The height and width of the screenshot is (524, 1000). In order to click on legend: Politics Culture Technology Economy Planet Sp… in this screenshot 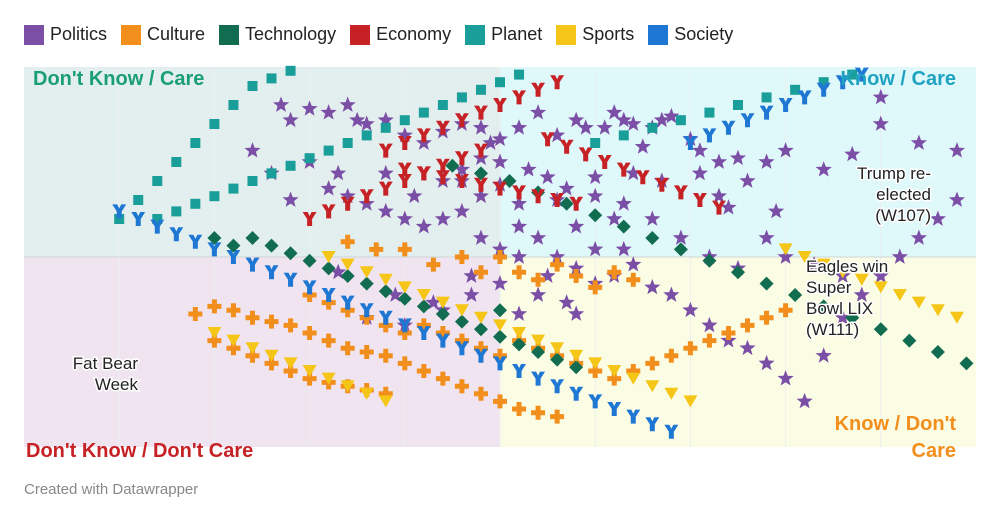, I will do `click(378, 34)`.